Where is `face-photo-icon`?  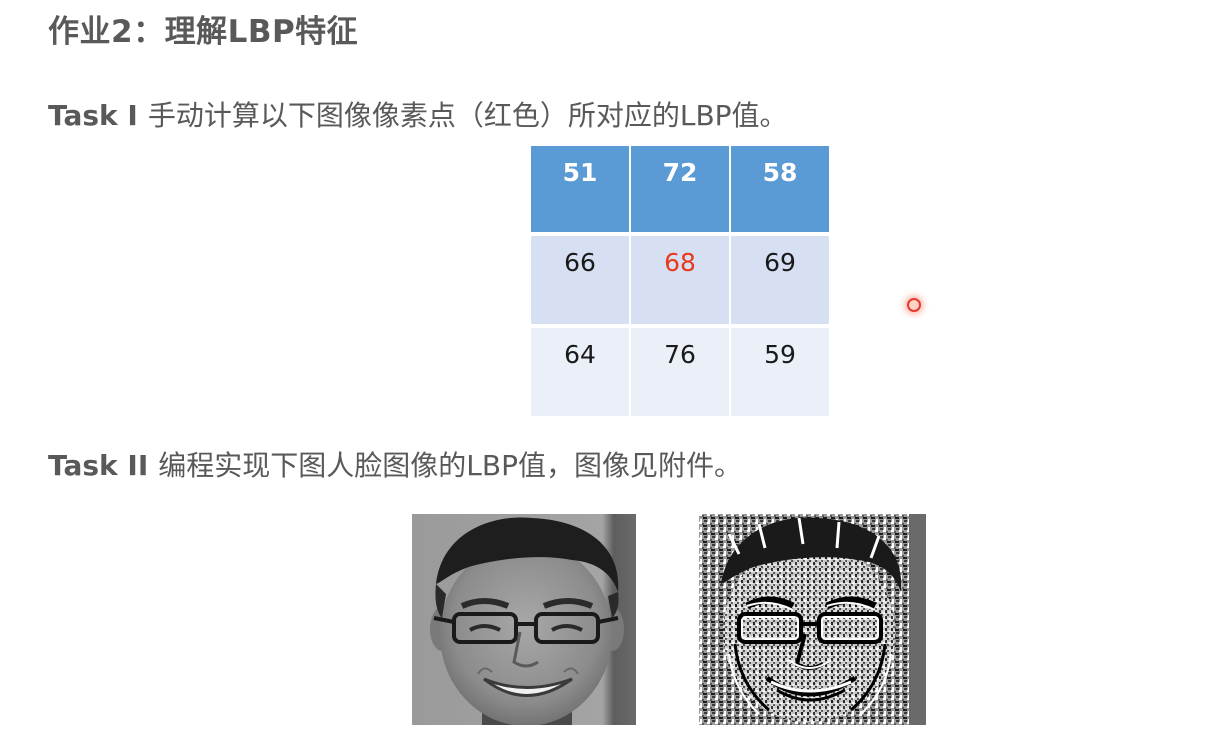
face-photo-icon is located at coordinates (524, 619).